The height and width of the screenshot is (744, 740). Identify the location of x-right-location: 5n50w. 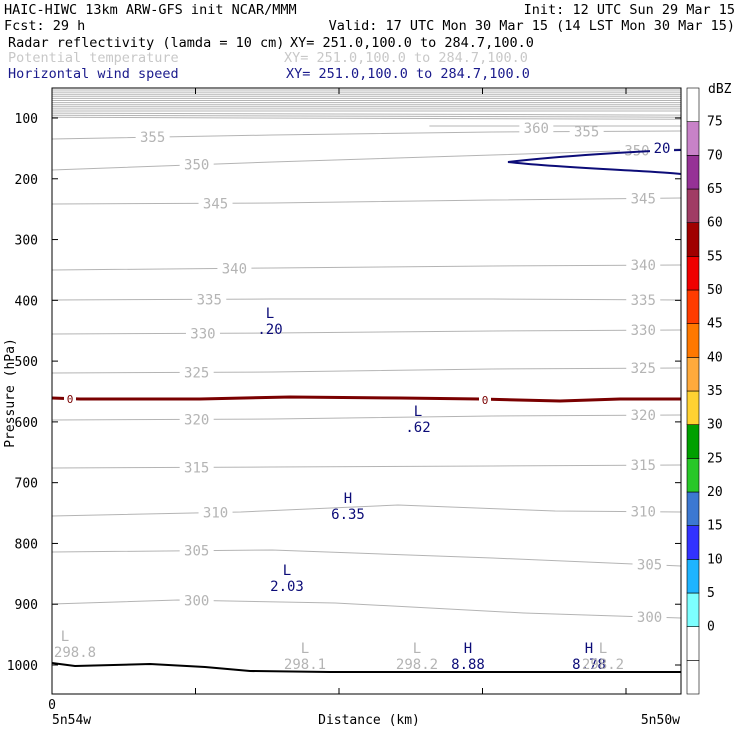
(660, 720).